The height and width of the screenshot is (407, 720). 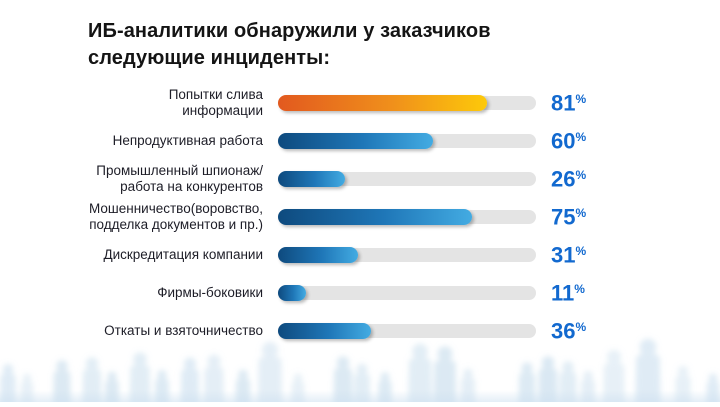 What do you see at coordinates (563, 331) in the screenshot?
I see `value-number: 36` at bounding box center [563, 331].